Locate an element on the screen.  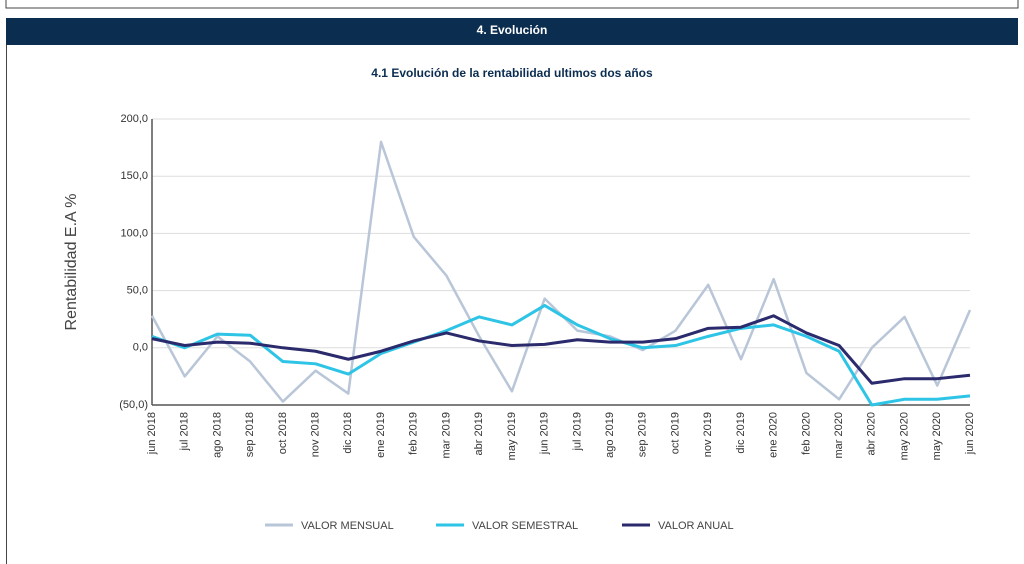
header-title: 4. Evolución is located at coordinates (512, 30).